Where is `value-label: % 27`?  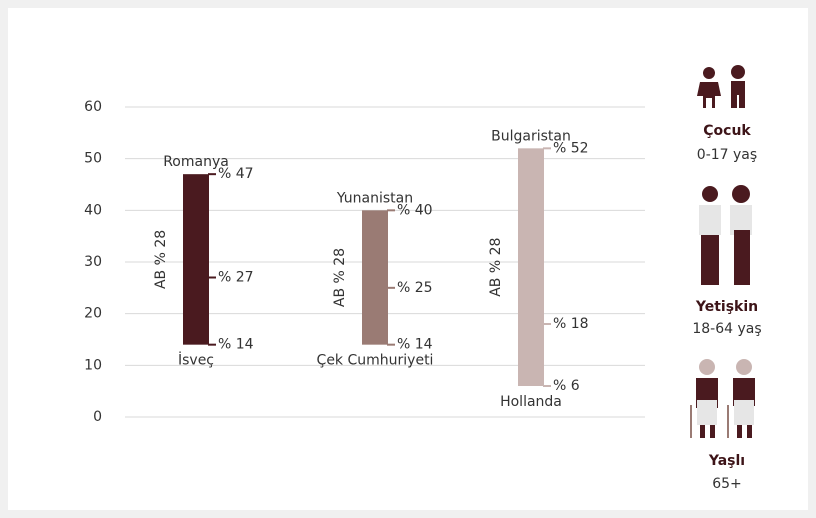
value-label: % 27 is located at coordinates (236, 278).